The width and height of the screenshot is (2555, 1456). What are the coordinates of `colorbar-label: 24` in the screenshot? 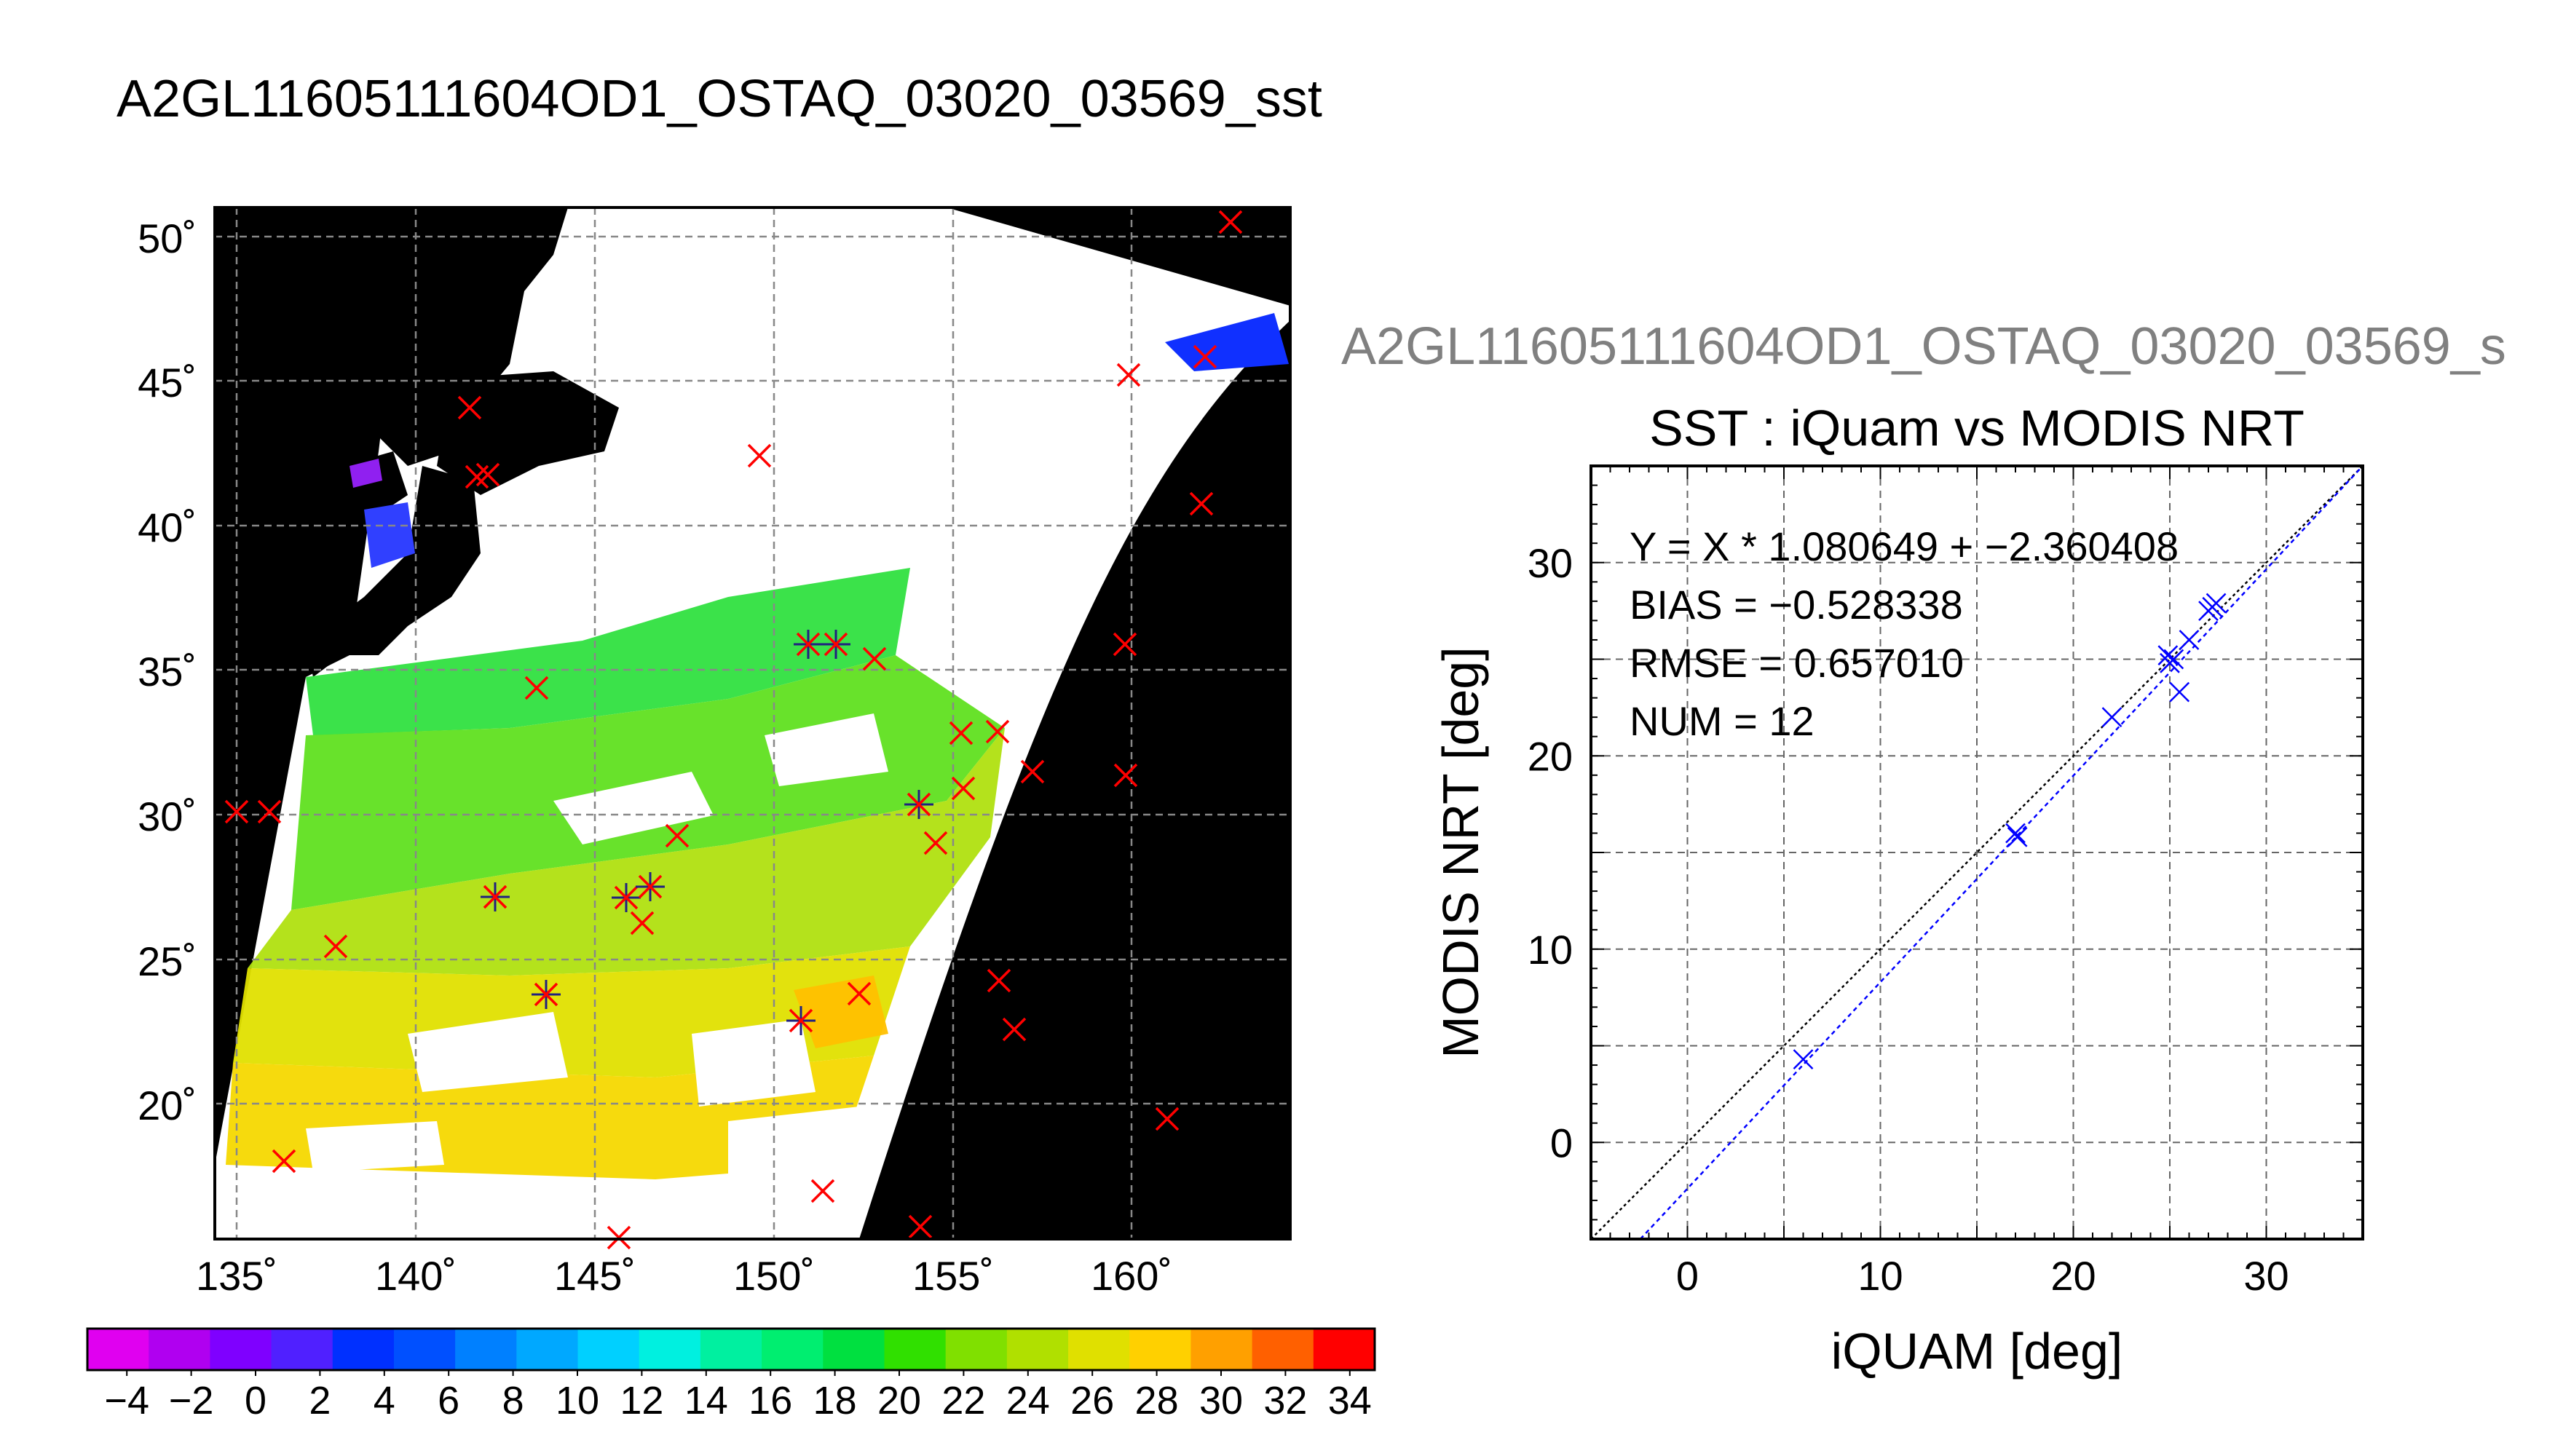 It's located at (1028, 1401).